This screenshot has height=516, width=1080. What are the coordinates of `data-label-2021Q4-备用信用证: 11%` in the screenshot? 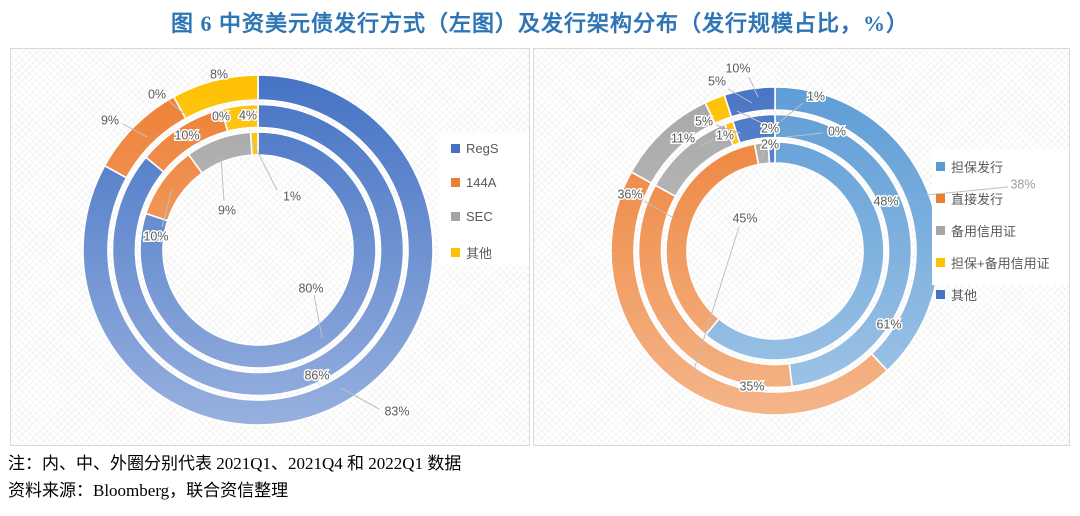 It's located at (683, 138).